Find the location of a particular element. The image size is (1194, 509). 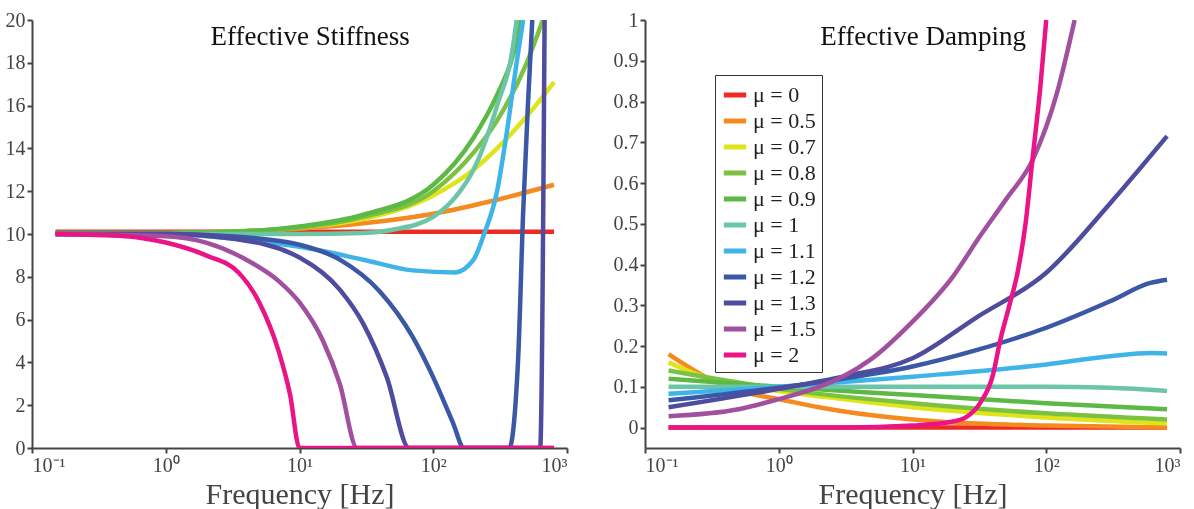

y-tick-label: 16 is located at coordinates (15, 105).